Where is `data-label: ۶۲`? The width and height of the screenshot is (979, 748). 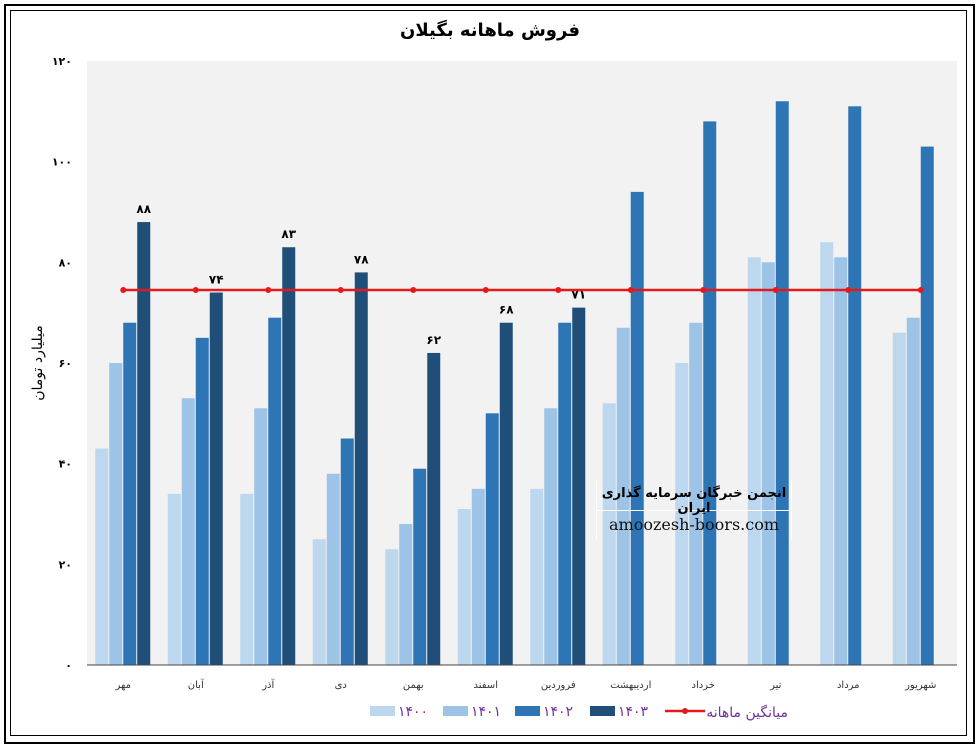
data-label: ۶۲ is located at coordinates (433, 340).